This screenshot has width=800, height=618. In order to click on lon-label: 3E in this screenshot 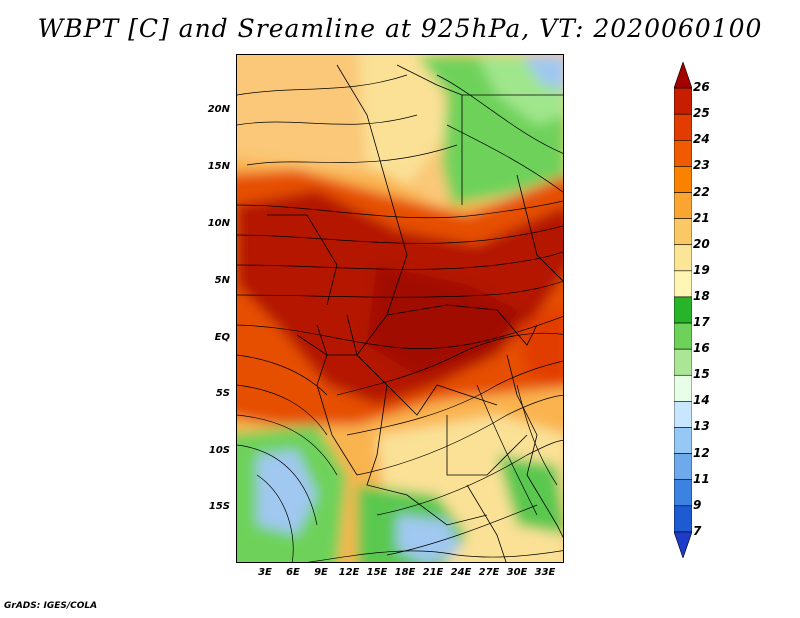, I will do `click(265, 572)`.